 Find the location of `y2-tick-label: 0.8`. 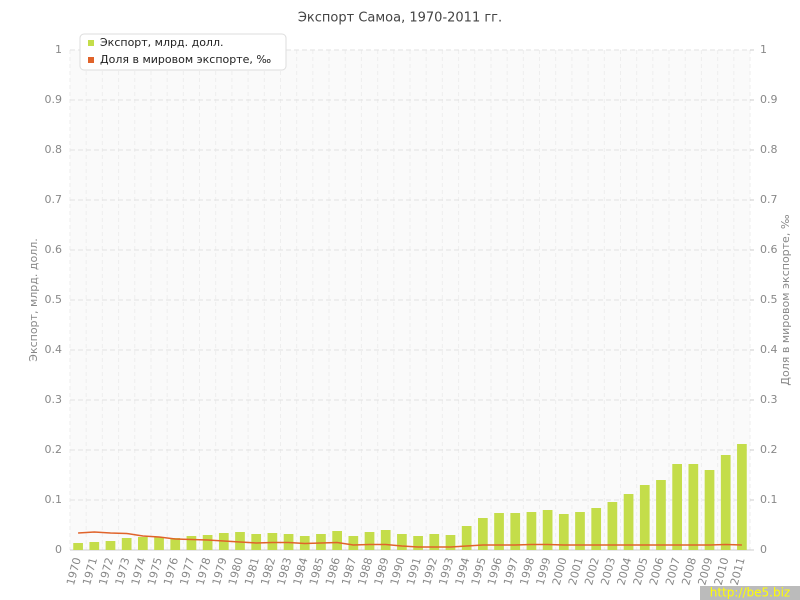

y2-tick-label: 0.8 is located at coordinates (769, 149).